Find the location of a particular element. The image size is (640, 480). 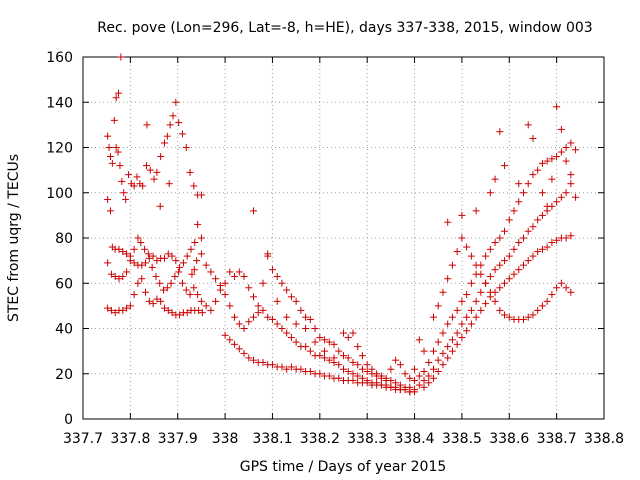

y-tick-label: 60 is located at coordinates (64, 284).